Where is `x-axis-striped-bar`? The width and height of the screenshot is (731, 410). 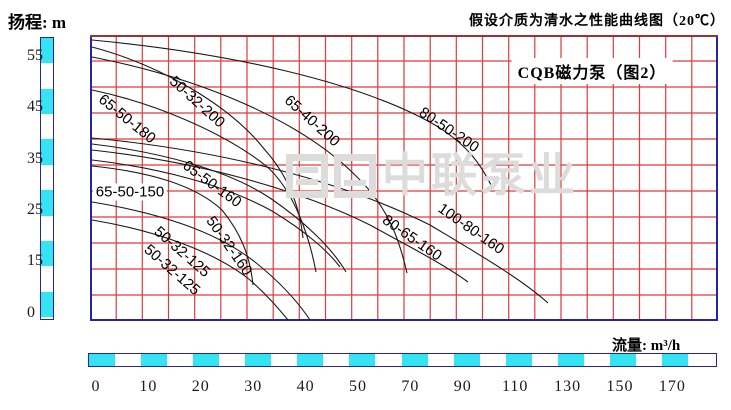 x-axis-striped-bar is located at coordinates (402, 360).